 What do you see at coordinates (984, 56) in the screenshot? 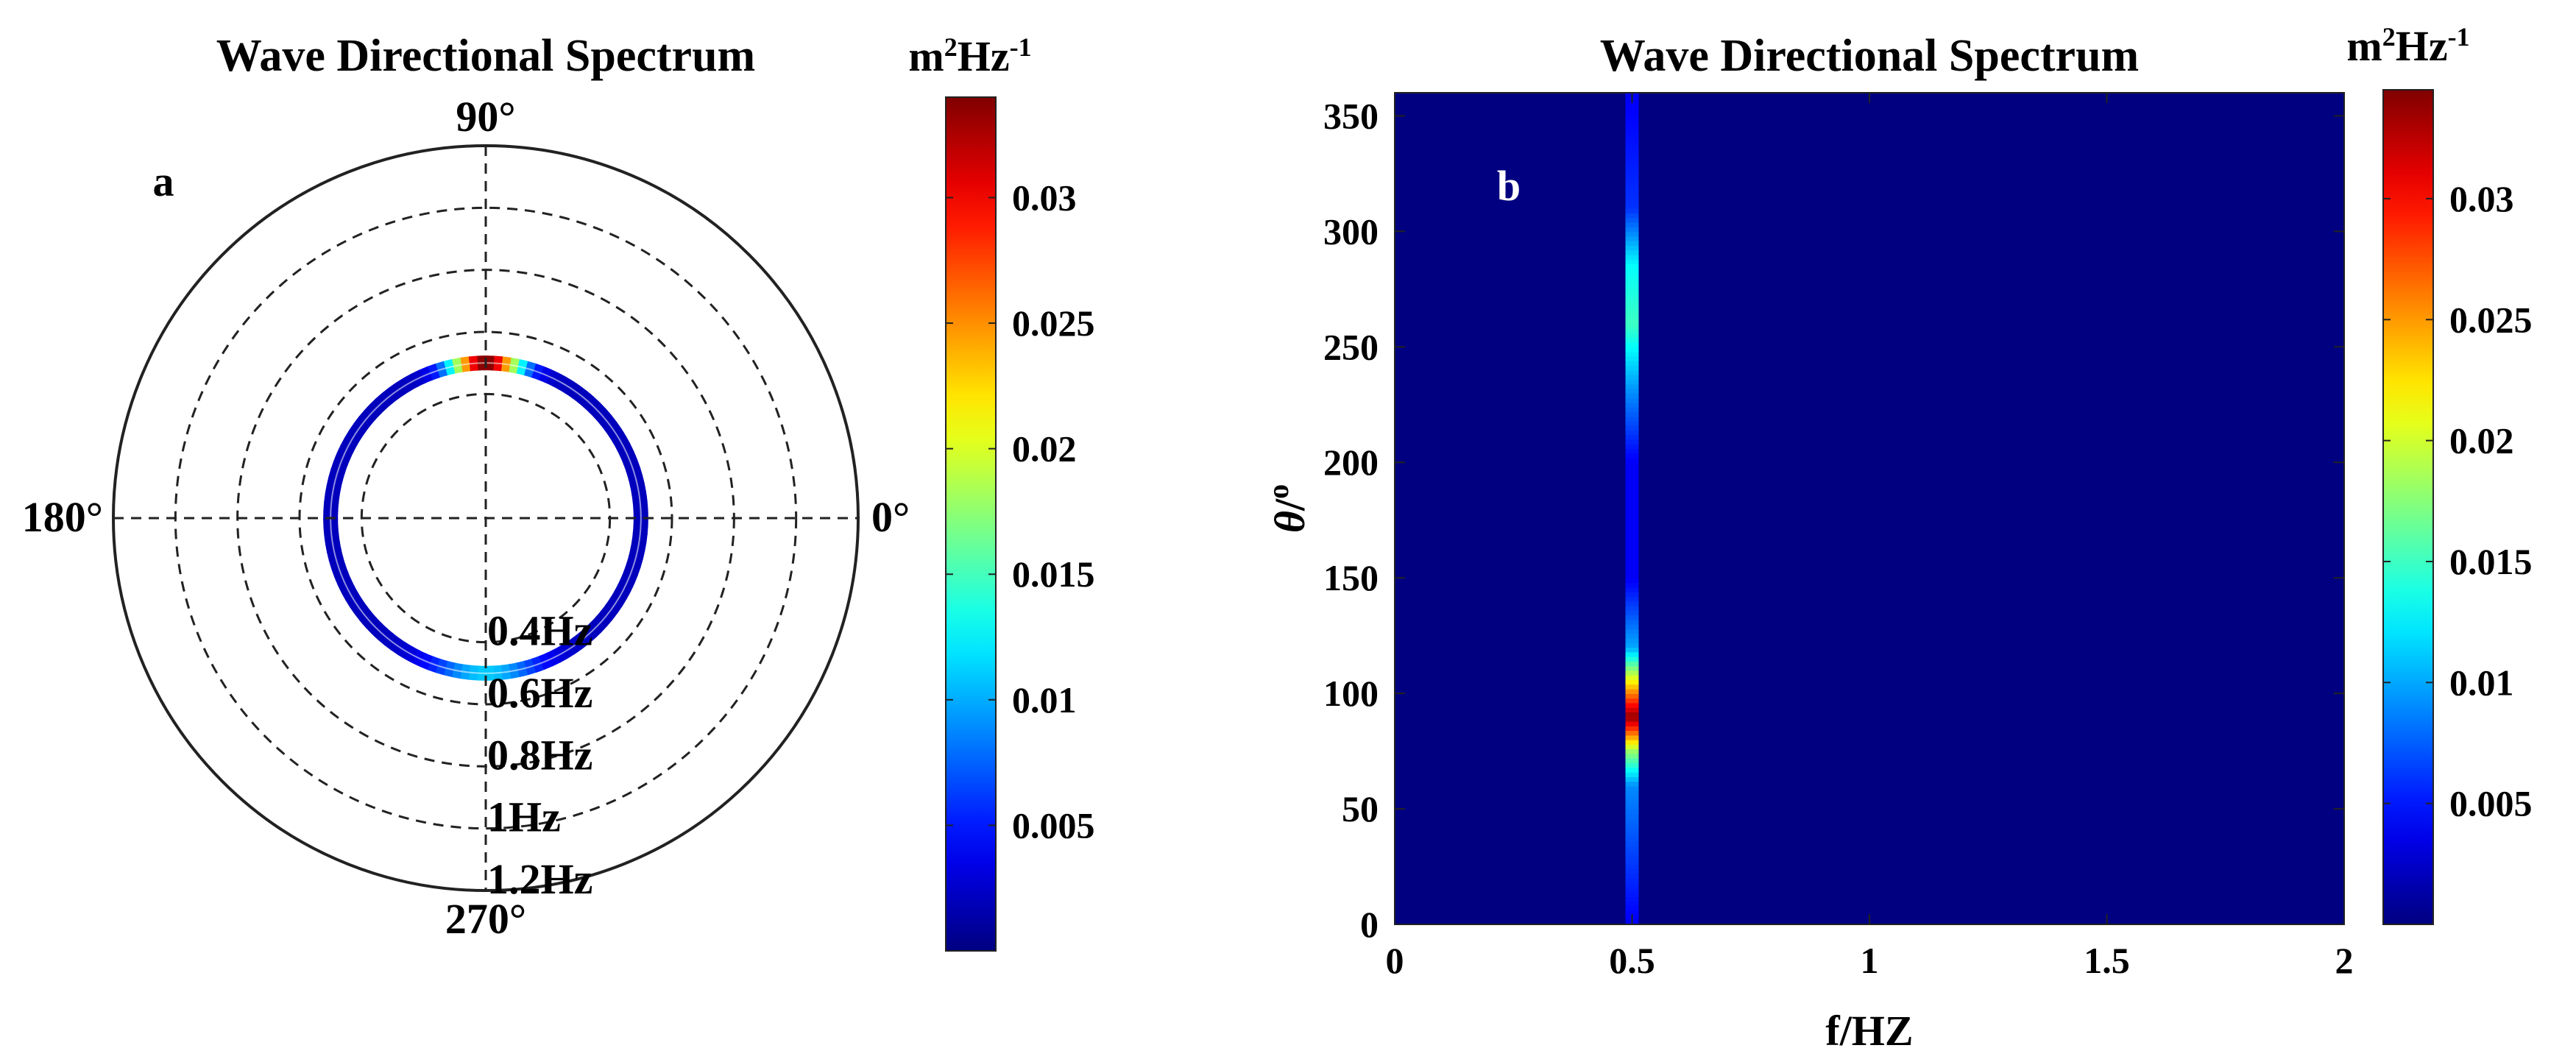
I see `colorbar-a-unit-mid: Hz` at bounding box center [984, 56].